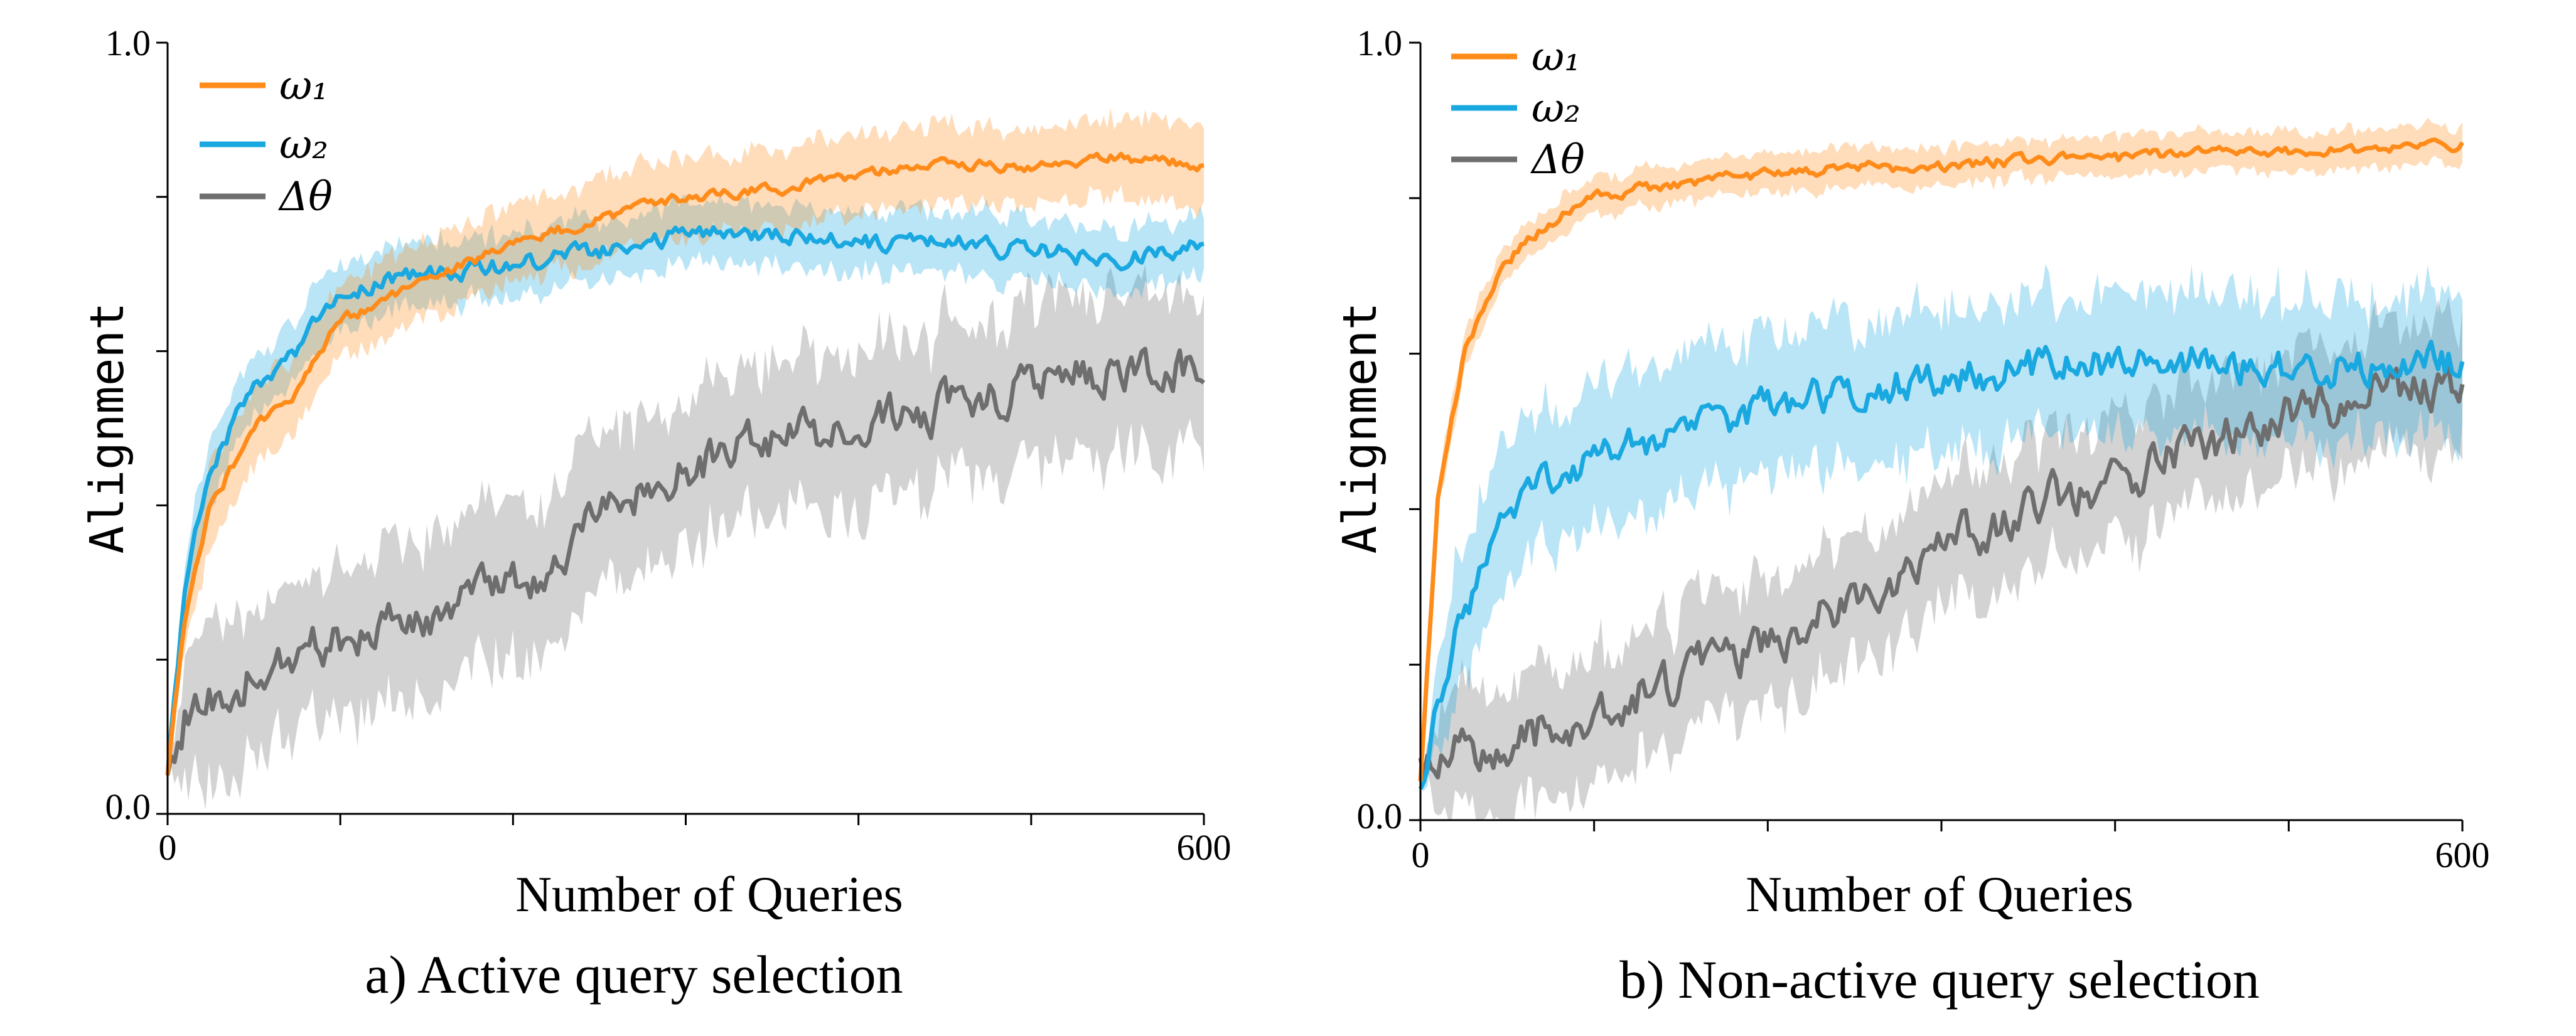 The height and width of the screenshot is (1036, 2576). Describe the element at coordinates (1939, 979) in the screenshot. I see `panel-caption: b) Non-active query selection` at that location.